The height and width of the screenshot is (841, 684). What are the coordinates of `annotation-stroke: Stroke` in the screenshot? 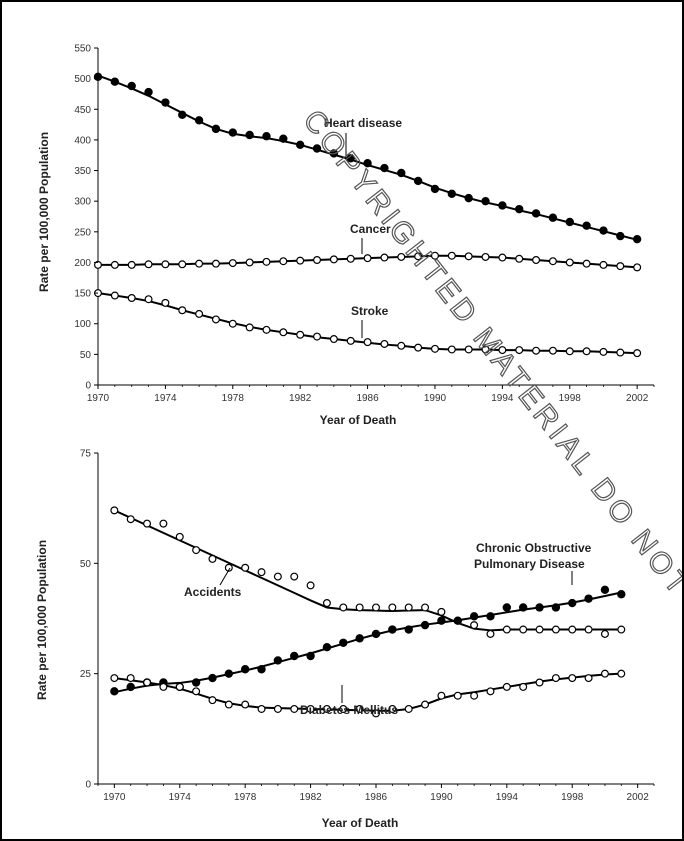 It's located at (370, 311).